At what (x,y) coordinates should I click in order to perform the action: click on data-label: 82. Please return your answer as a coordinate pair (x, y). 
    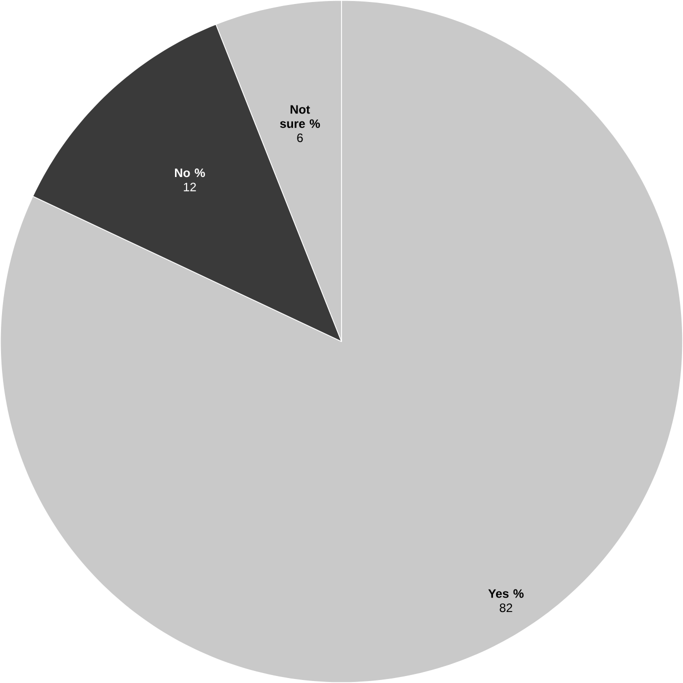
    Looking at the image, I should click on (506, 607).